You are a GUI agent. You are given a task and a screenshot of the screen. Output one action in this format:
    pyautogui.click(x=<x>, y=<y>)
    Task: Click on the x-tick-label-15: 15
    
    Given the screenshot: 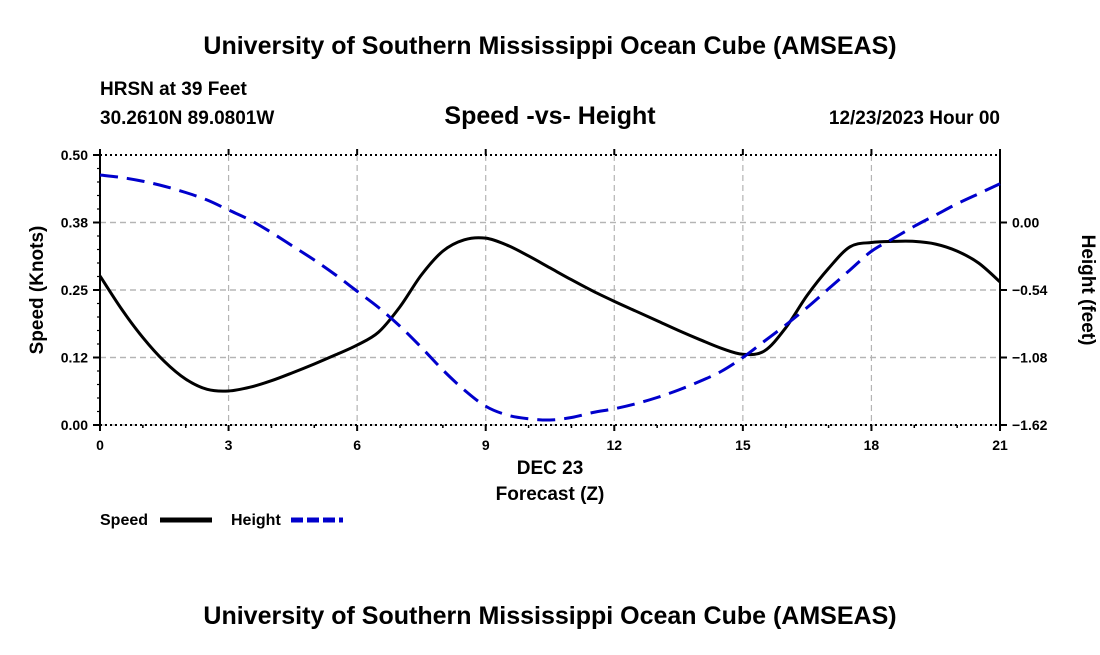 What is the action you would take?
    pyautogui.click(x=743, y=445)
    